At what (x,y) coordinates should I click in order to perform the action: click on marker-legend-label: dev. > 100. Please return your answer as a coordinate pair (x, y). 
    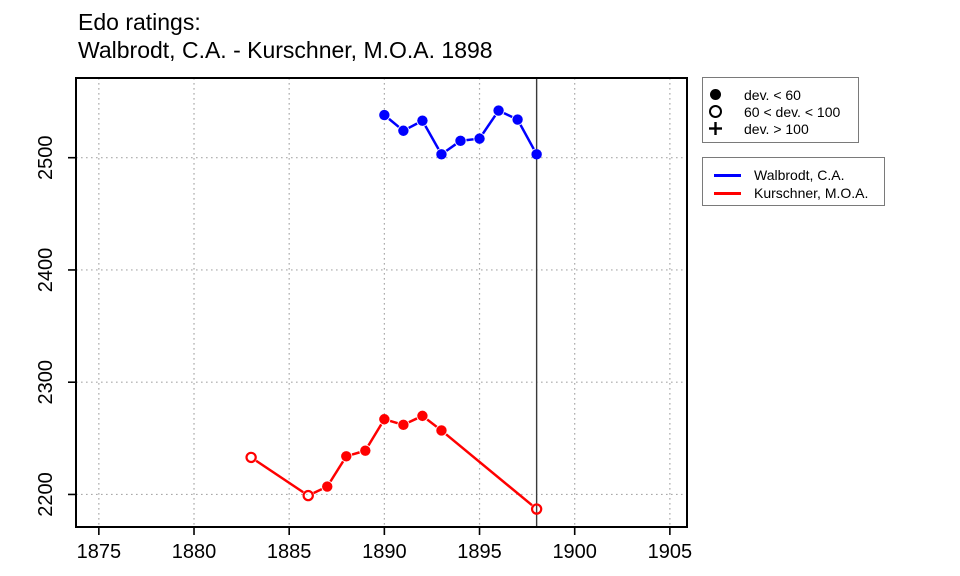
    Looking at the image, I should click on (776, 128).